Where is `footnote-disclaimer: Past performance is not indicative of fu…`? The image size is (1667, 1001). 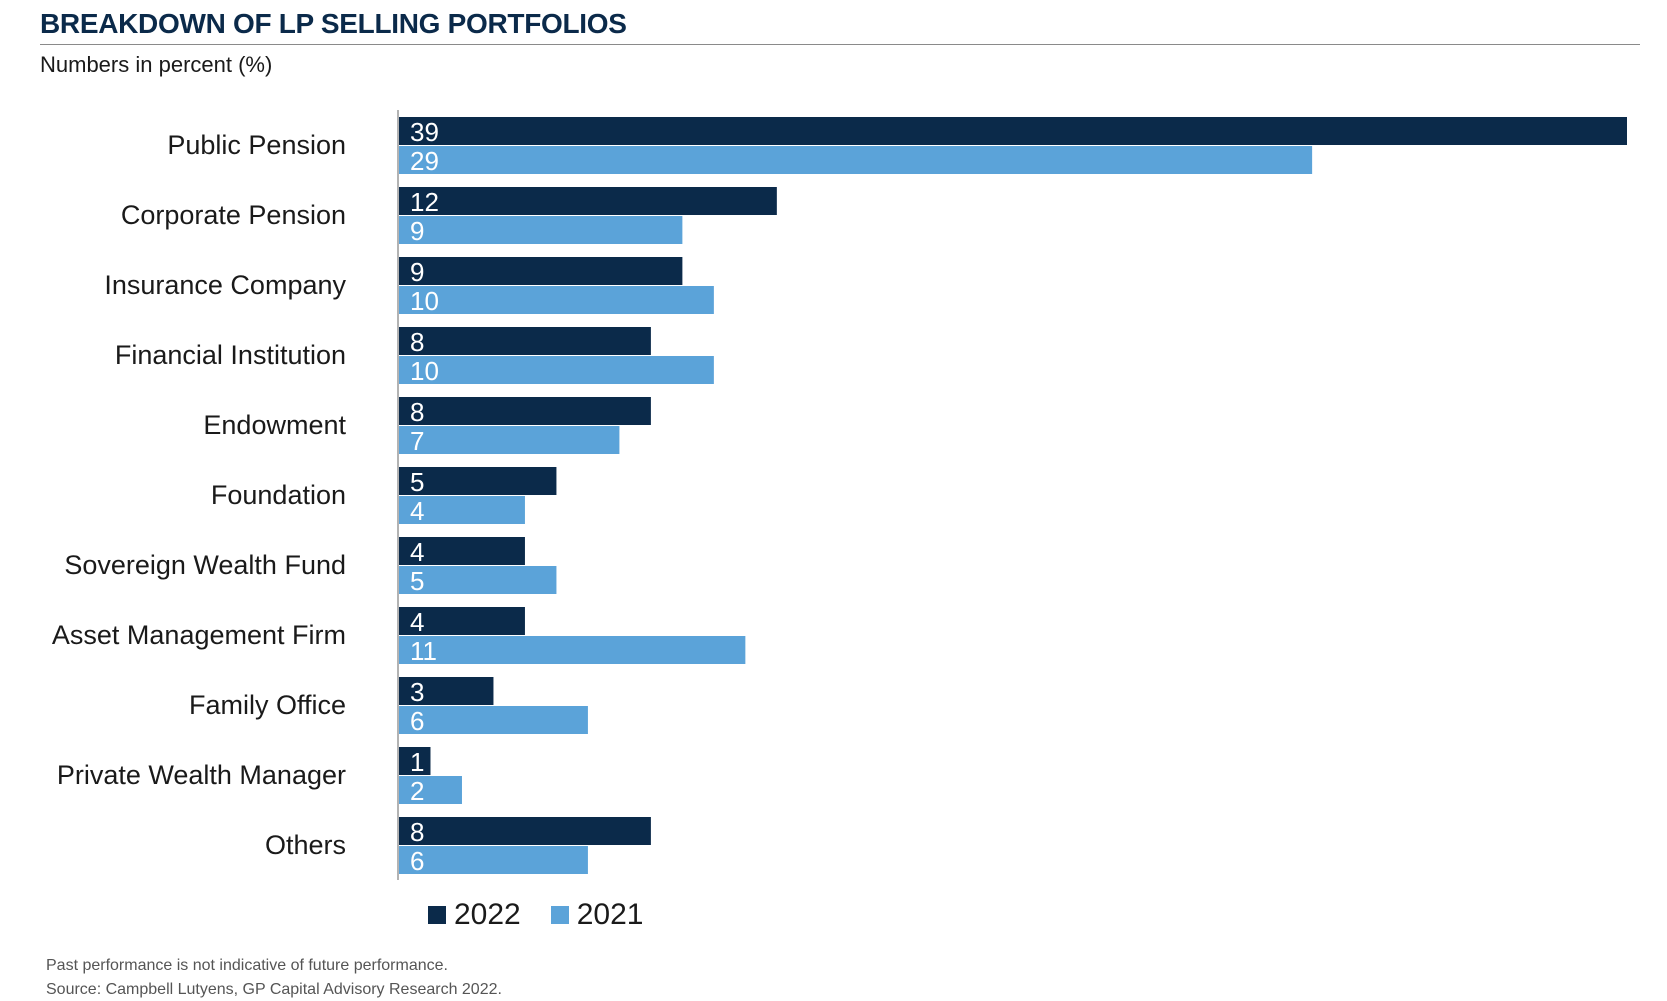 footnote-disclaimer: Past performance is not indicative of fu… is located at coordinates (247, 965).